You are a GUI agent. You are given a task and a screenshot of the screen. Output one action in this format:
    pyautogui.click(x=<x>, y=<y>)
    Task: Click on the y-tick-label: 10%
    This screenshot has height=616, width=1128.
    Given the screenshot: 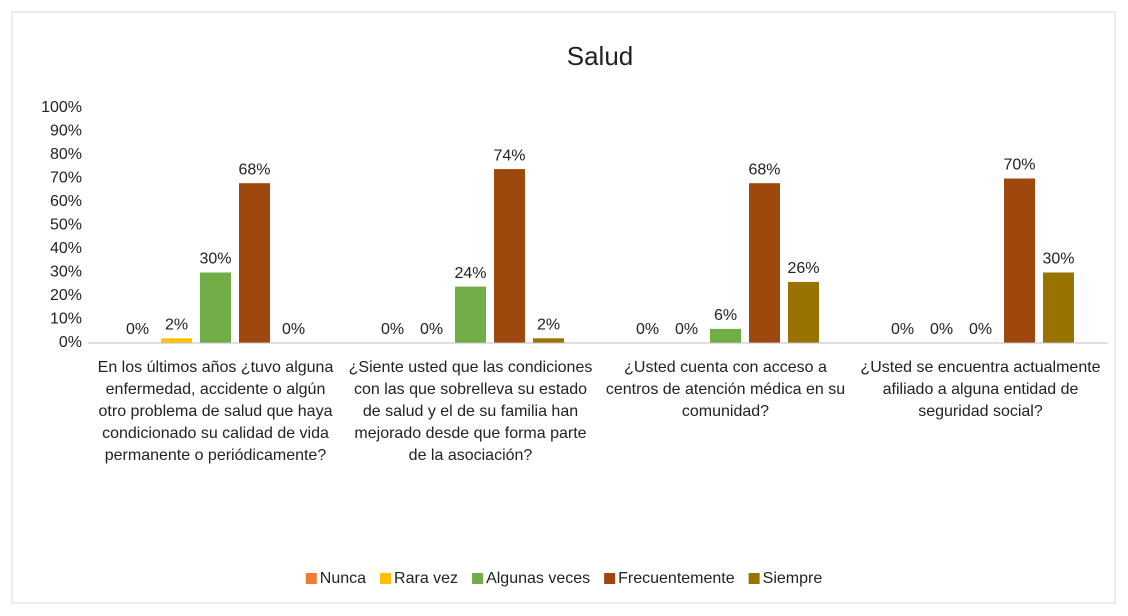 What is the action you would take?
    pyautogui.click(x=66, y=319)
    